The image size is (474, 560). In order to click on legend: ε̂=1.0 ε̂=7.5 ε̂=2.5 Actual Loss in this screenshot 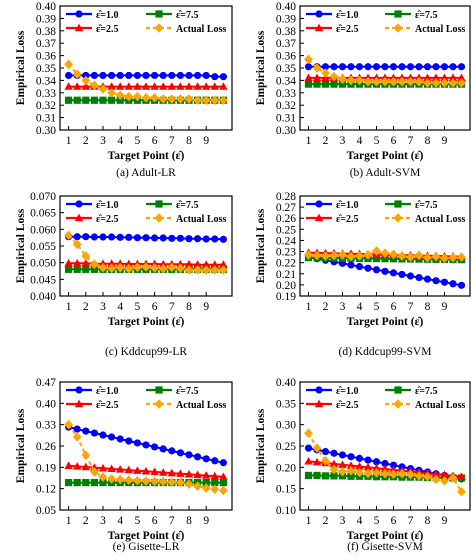, I will do `click(385, 398)`.